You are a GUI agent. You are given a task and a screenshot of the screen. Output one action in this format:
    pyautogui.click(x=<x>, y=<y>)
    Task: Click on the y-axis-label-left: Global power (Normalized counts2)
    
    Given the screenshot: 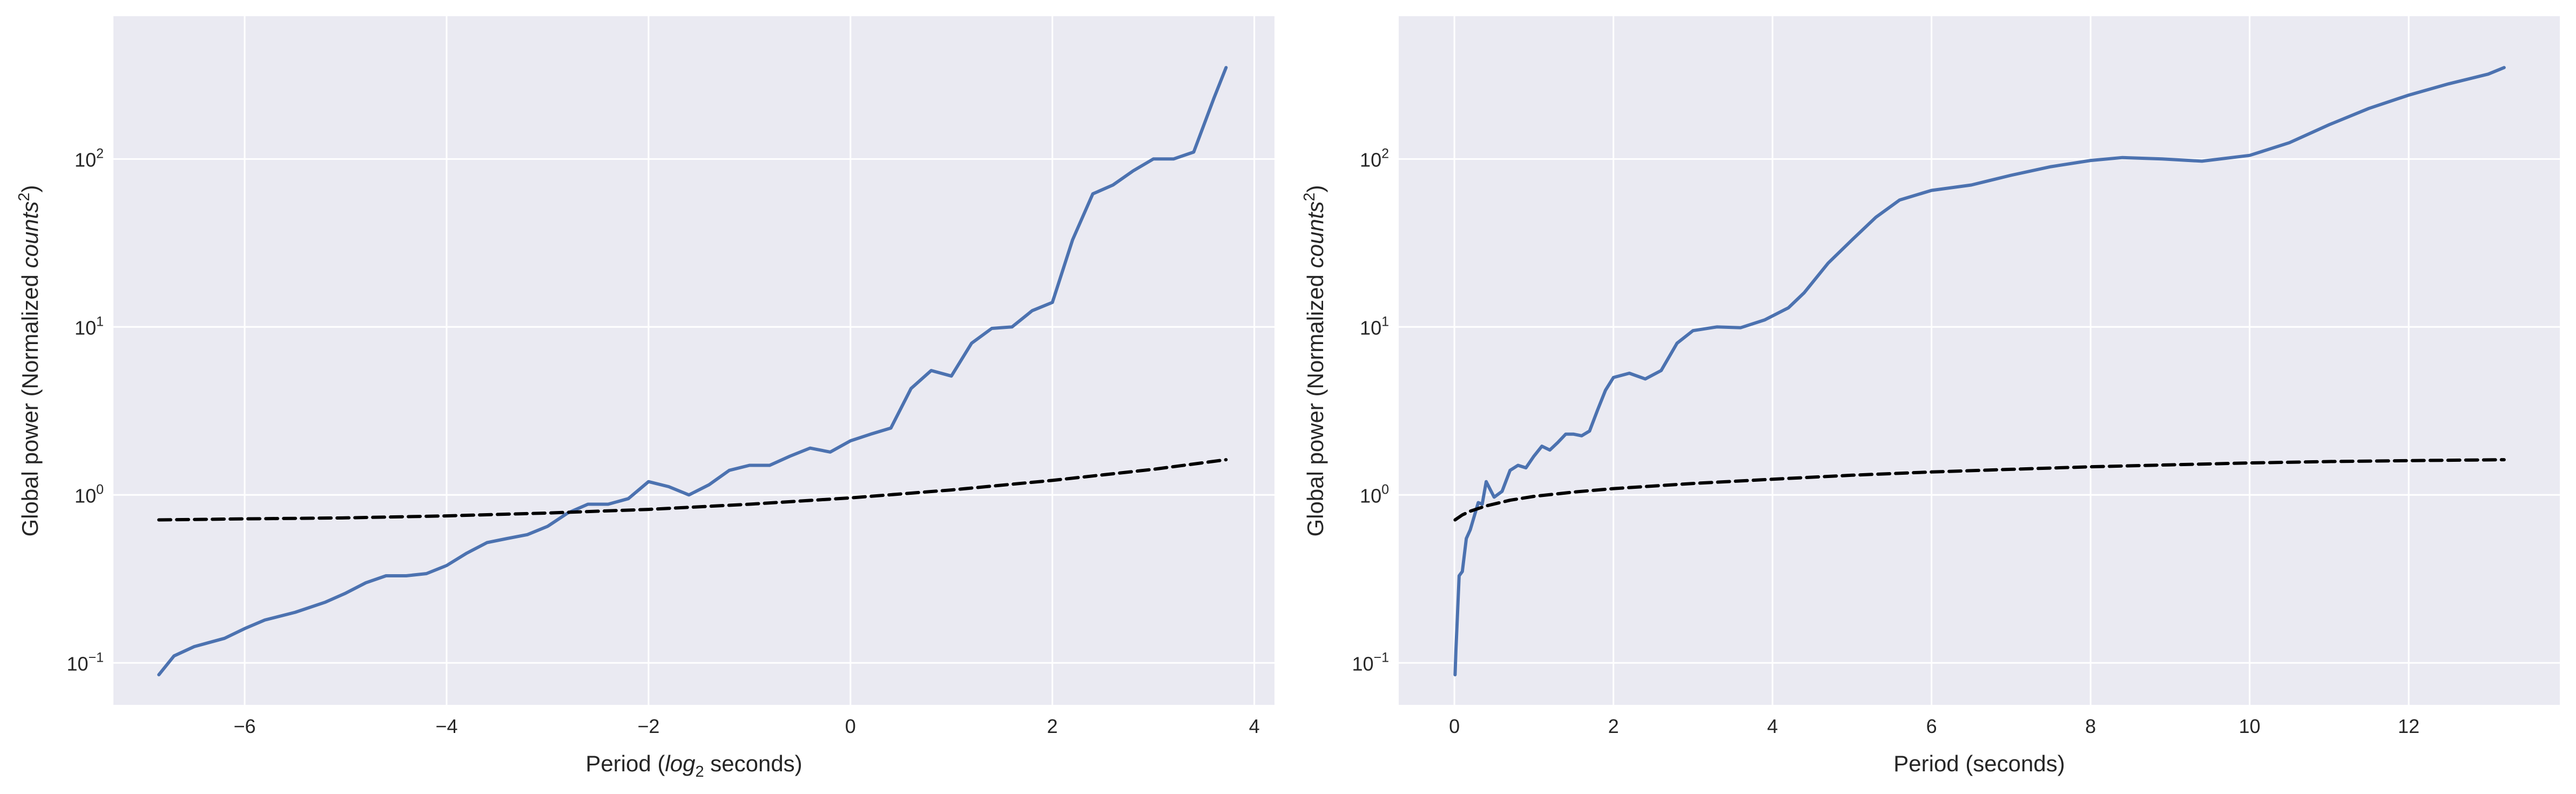 What is the action you would take?
    pyautogui.click(x=29, y=360)
    